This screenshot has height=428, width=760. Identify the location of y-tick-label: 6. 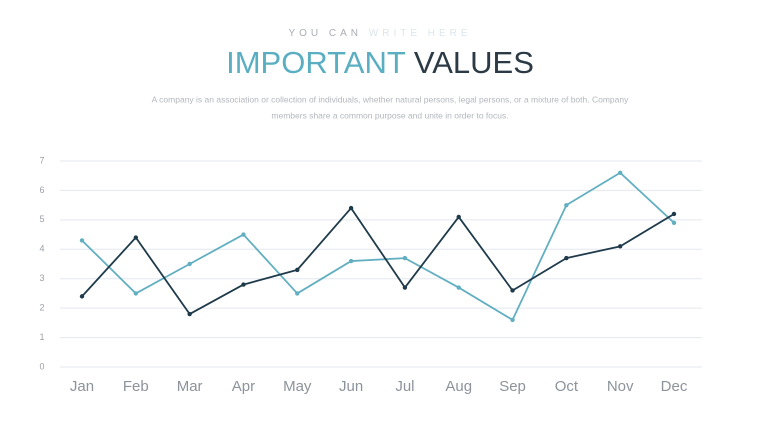
(41, 190).